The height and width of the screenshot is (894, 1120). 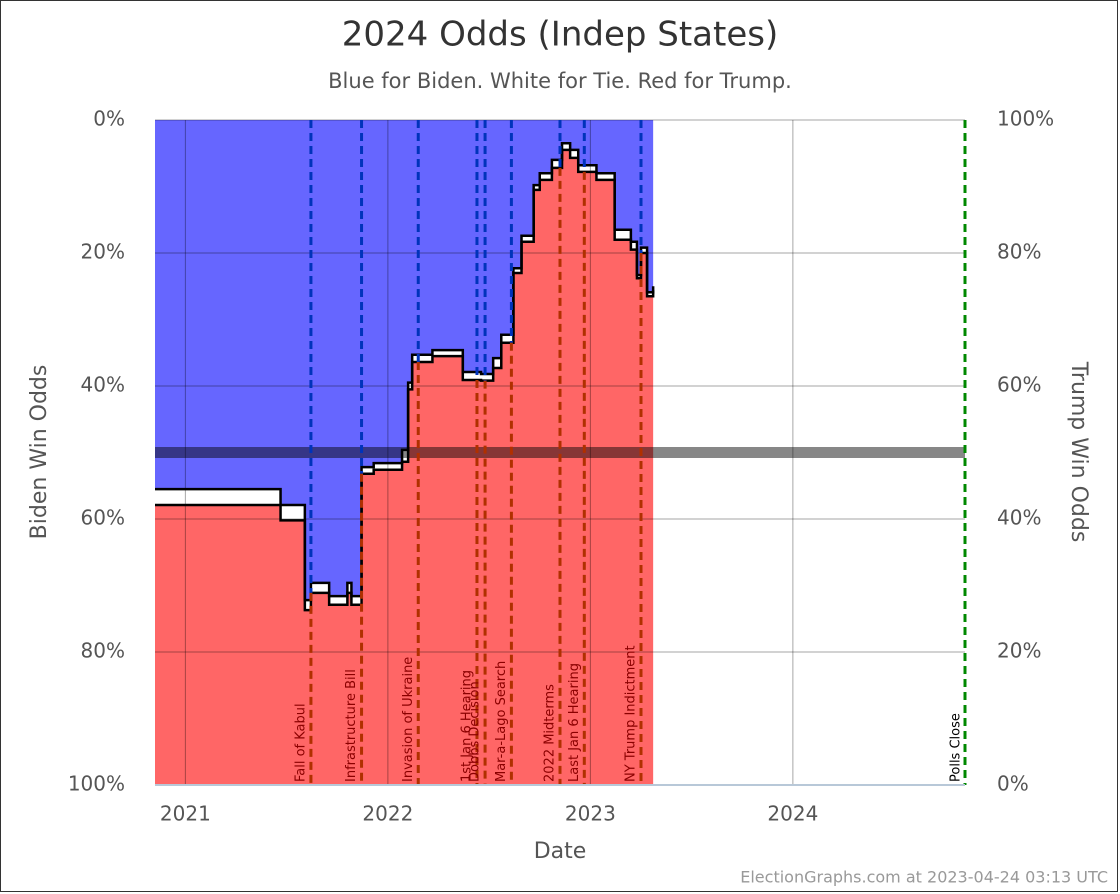 I want to click on event-label: Last Jan 6 Hearing, so click(x=574, y=722).